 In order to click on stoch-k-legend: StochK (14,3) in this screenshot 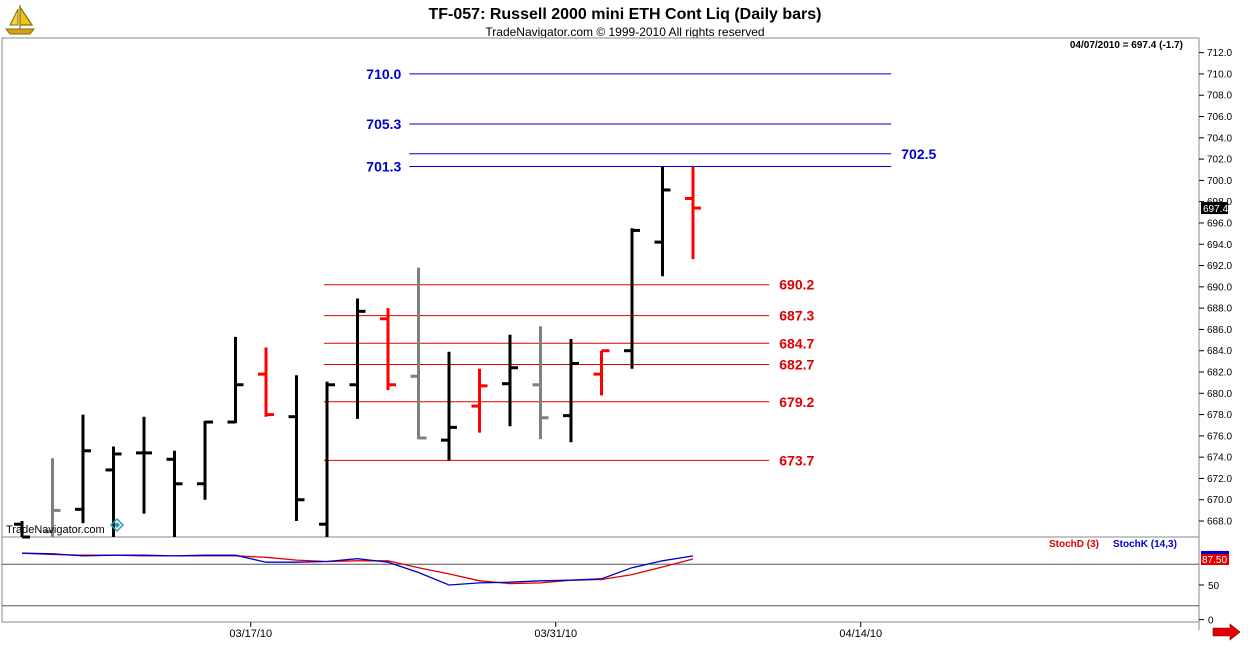, I will do `click(1145, 544)`.